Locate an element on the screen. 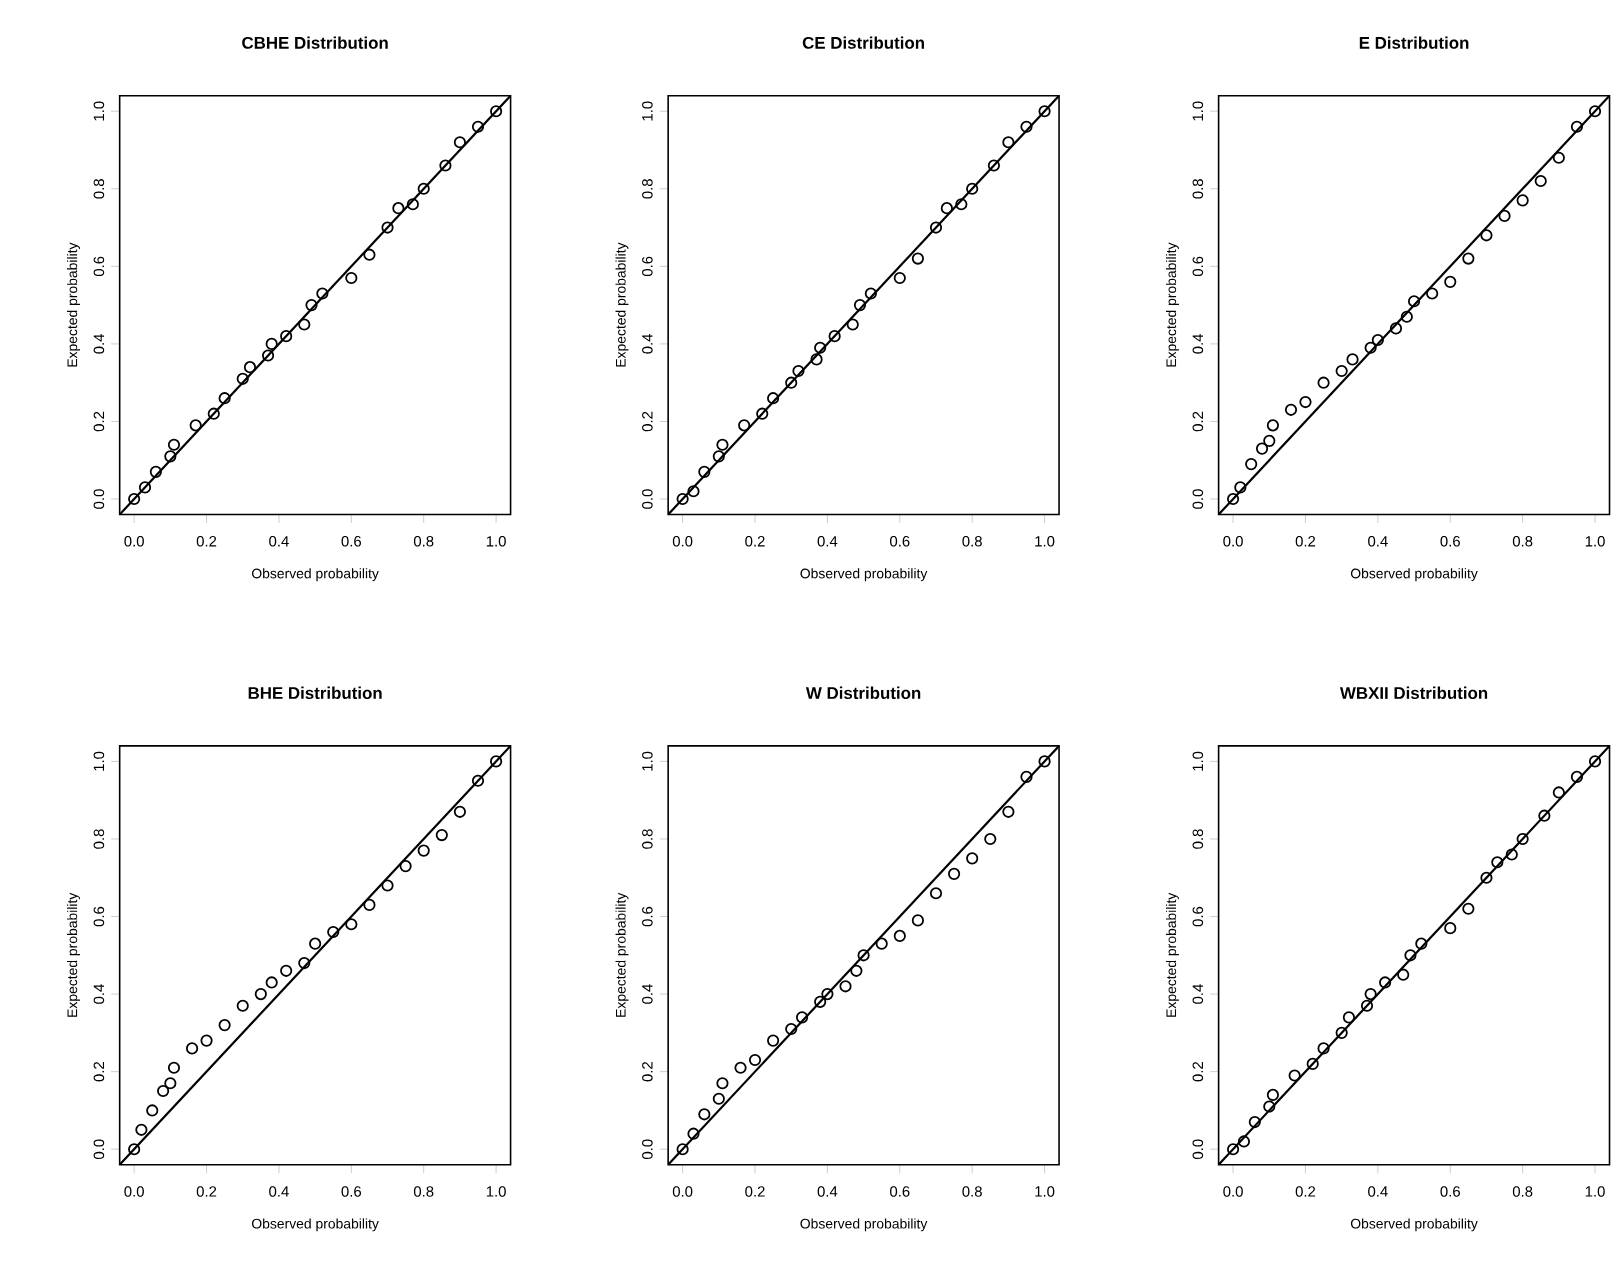 The height and width of the screenshot is (1264, 1612). chart-title: BHE Distribution is located at coordinates (315, 692).